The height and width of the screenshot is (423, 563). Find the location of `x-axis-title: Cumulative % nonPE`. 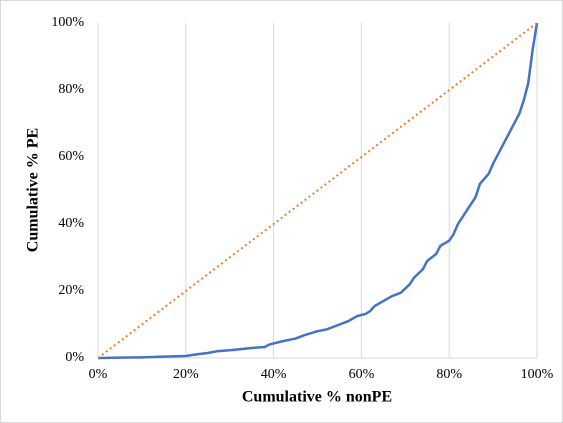

x-axis-title: Cumulative % nonPE is located at coordinates (317, 397).